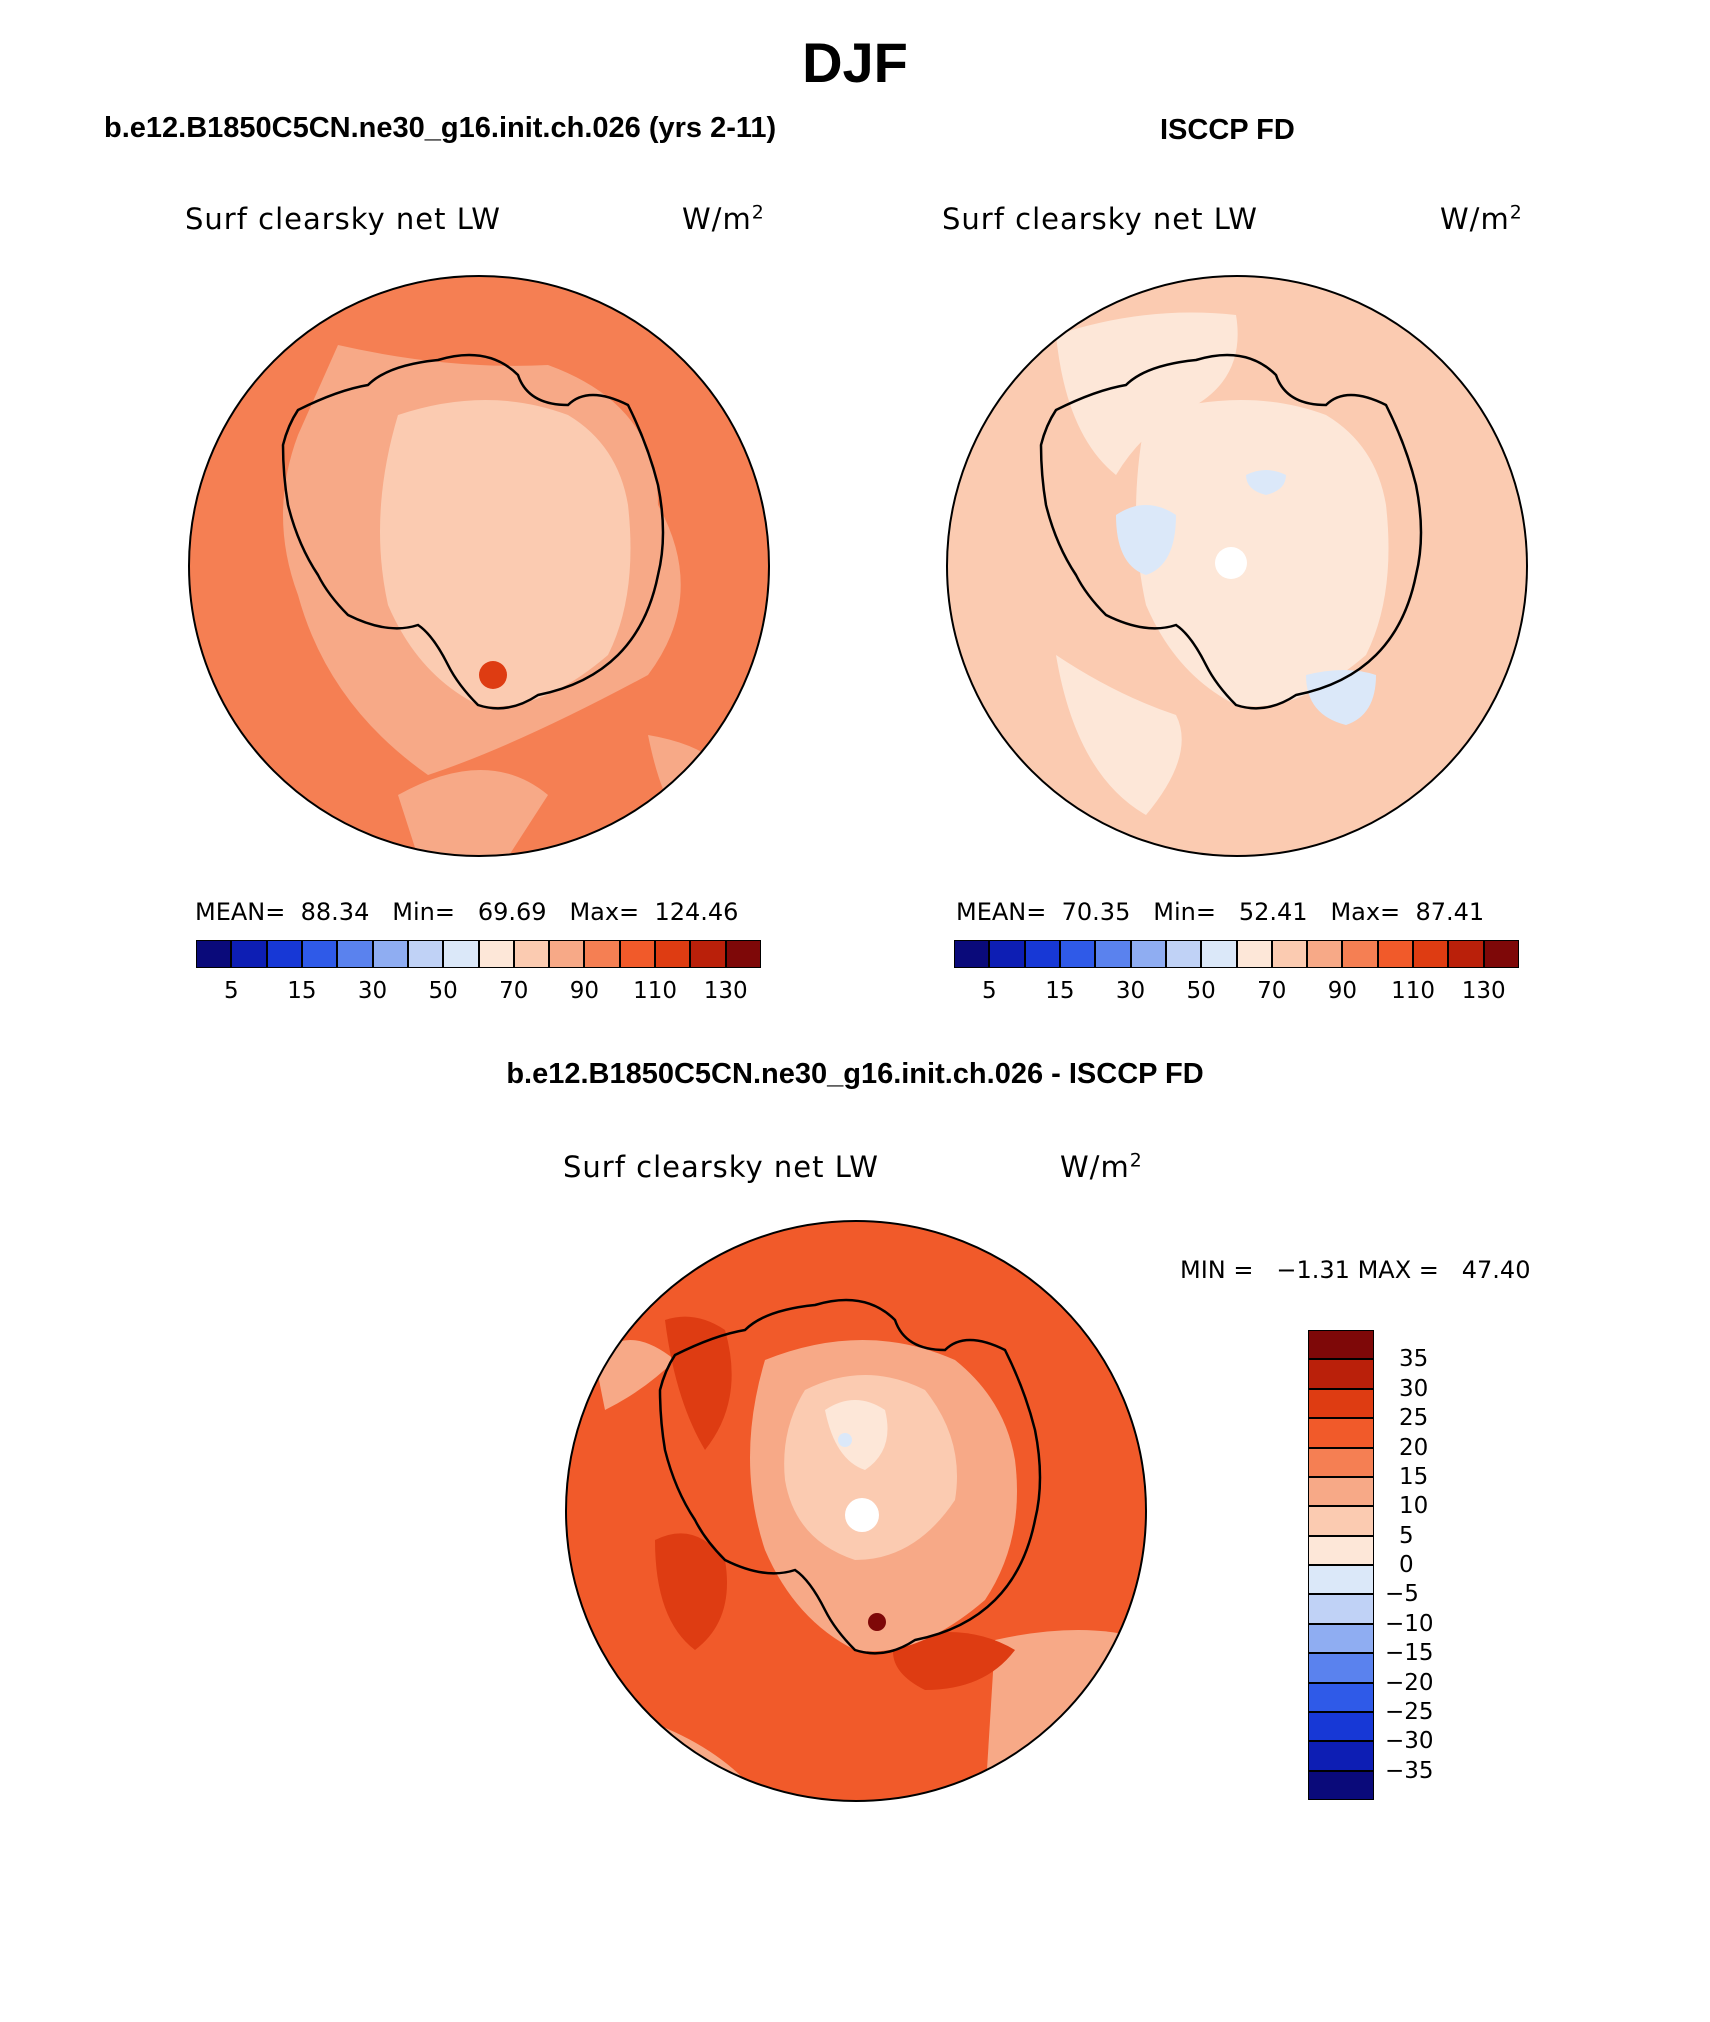  I want to click on model-max-spot, so click(493, 675).